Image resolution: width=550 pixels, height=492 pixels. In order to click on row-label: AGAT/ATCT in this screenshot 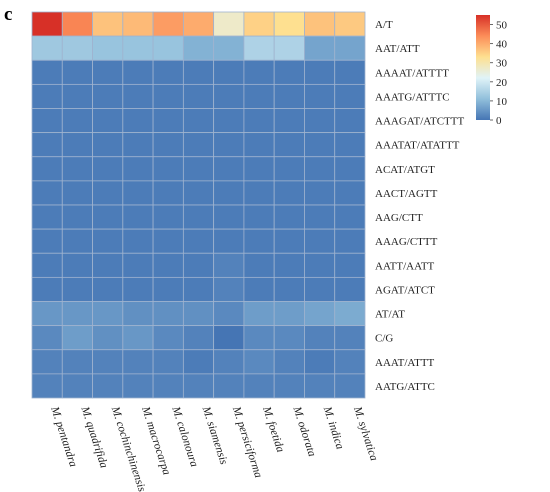, I will do `click(405, 290)`.